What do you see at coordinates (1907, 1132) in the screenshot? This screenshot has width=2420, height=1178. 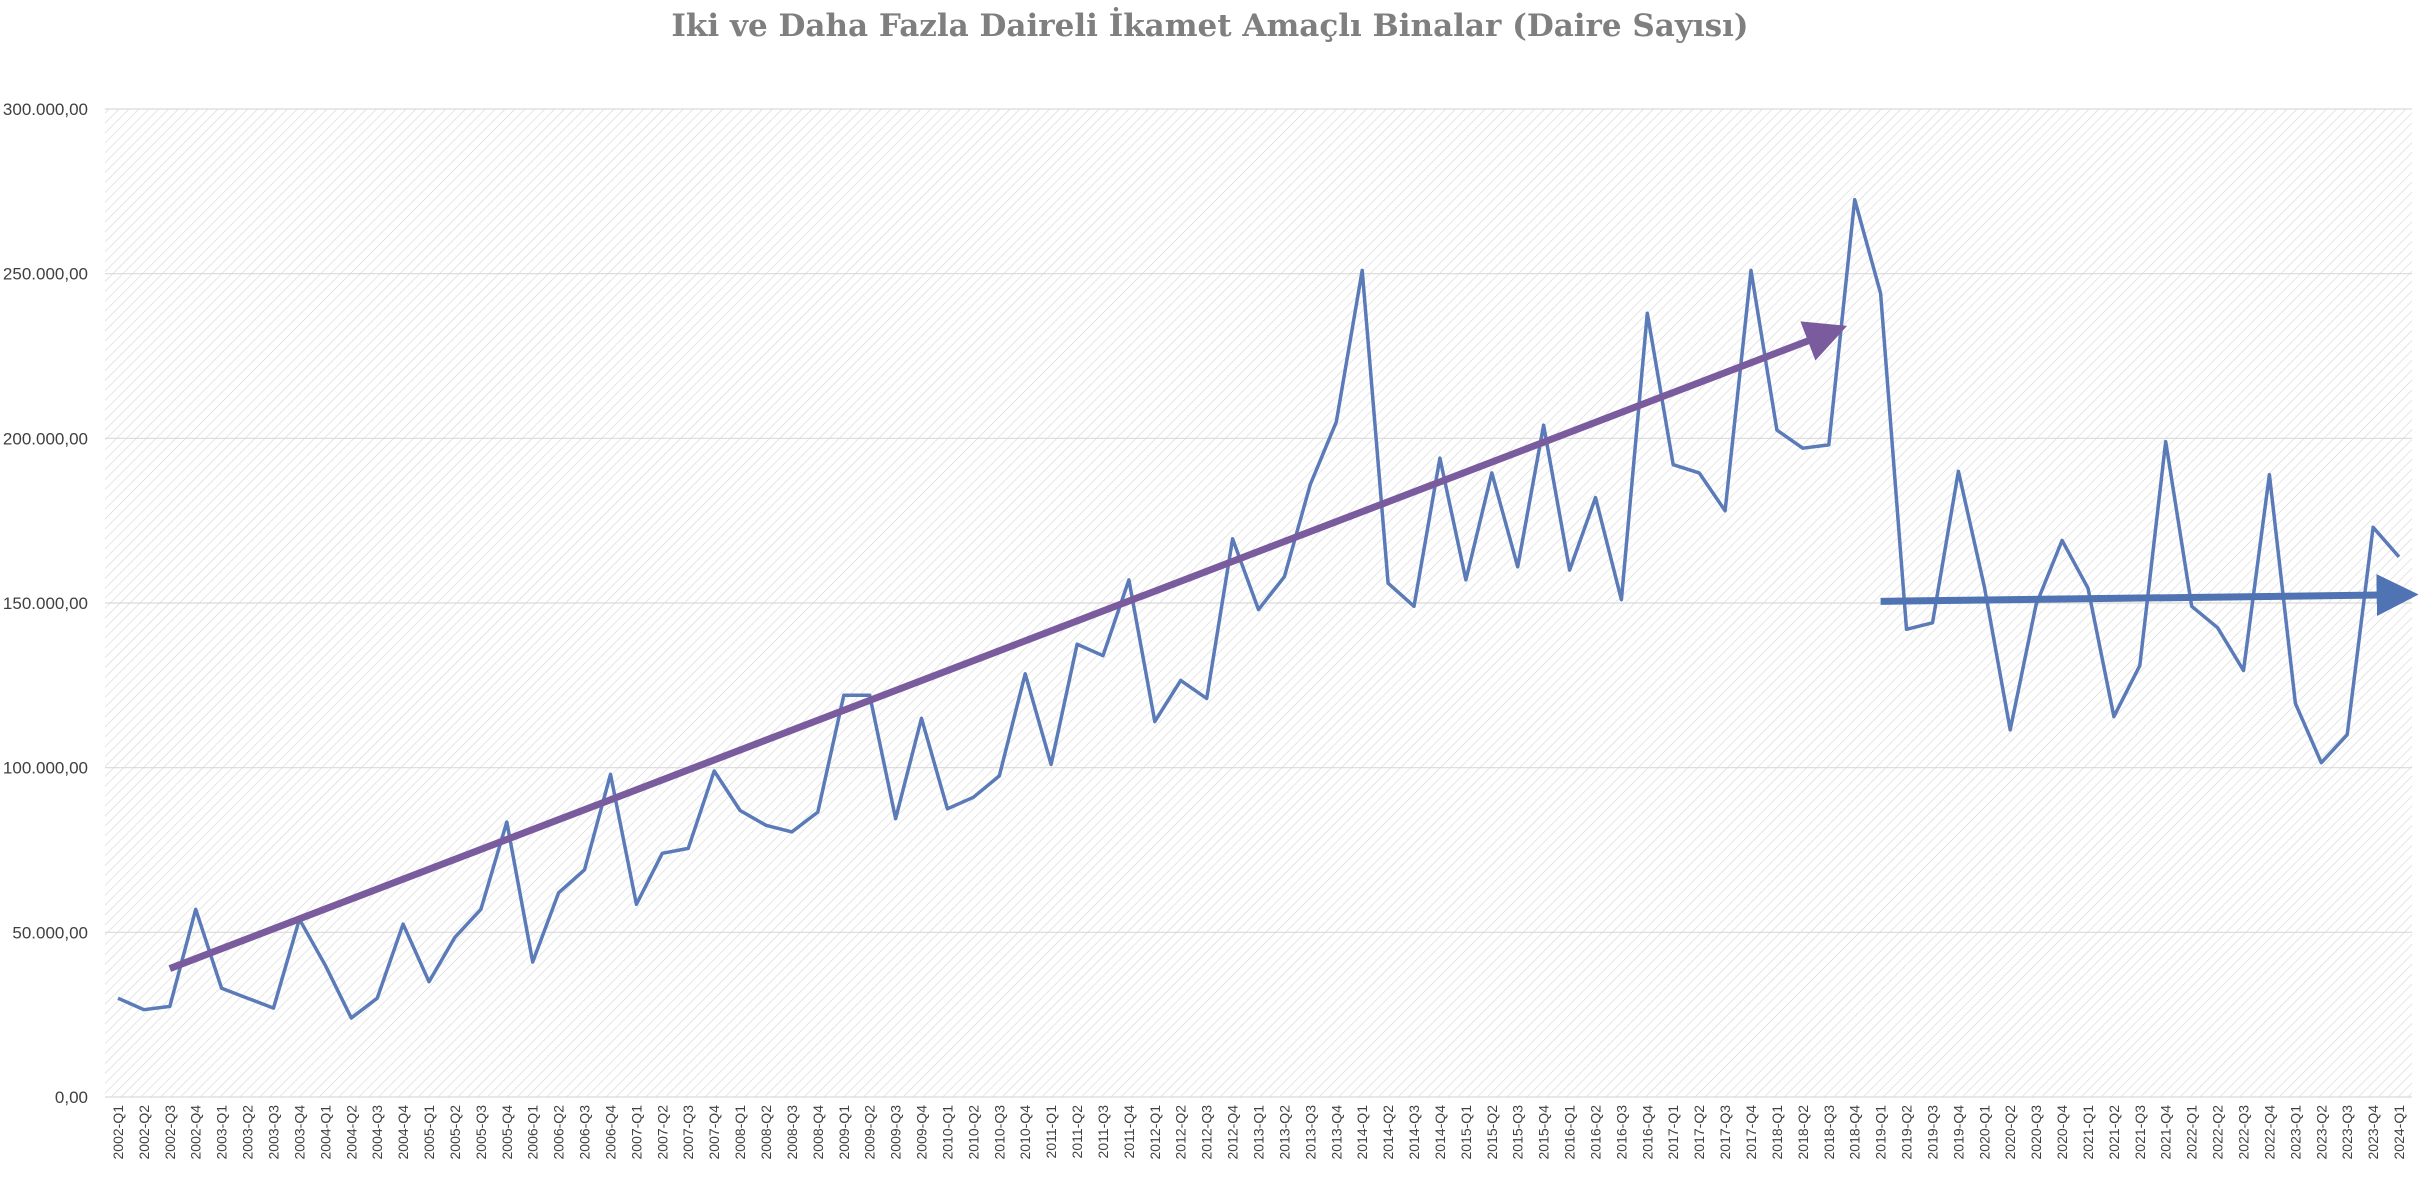 I see `x-tick-label: 2019-Q2` at bounding box center [1907, 1132].